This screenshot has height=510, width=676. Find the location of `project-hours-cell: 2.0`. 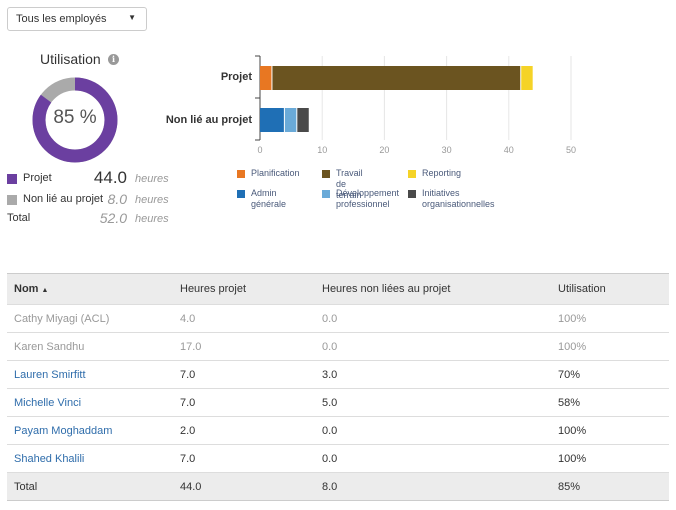

project-hours-cell: 2.0 is located at coordinates (244, 430).